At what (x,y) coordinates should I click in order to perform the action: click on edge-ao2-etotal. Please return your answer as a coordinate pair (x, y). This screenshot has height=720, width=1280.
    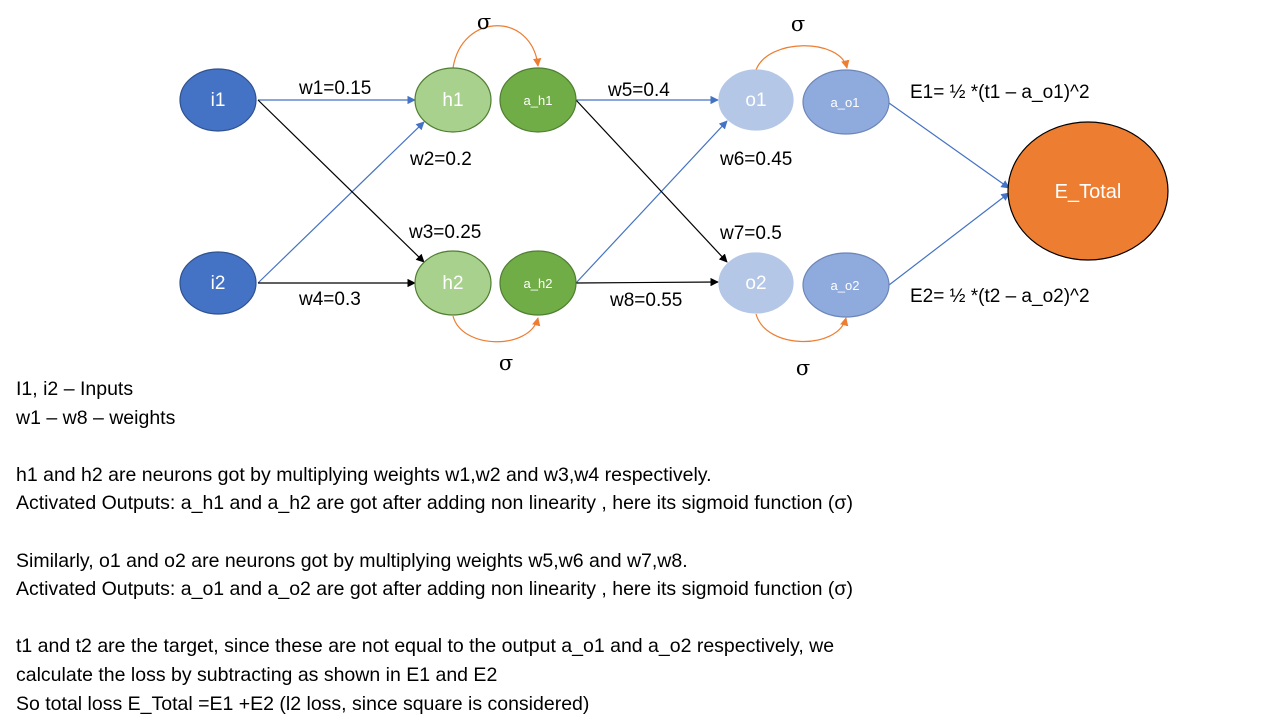
    Looking at the image, I should click on (949, 239).